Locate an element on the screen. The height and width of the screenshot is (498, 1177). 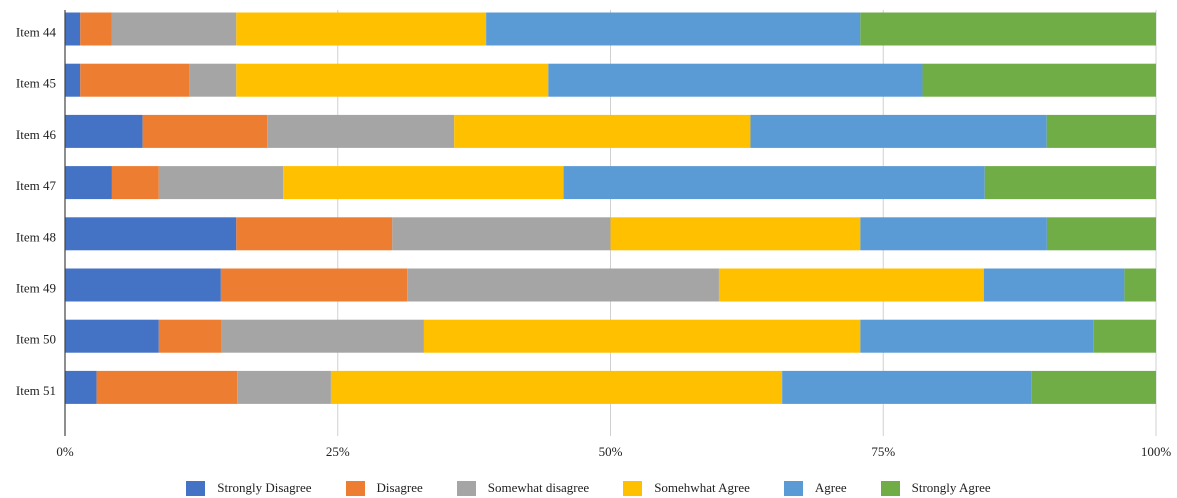
x-tick-label: 0% is located at coordinates (65, 451).